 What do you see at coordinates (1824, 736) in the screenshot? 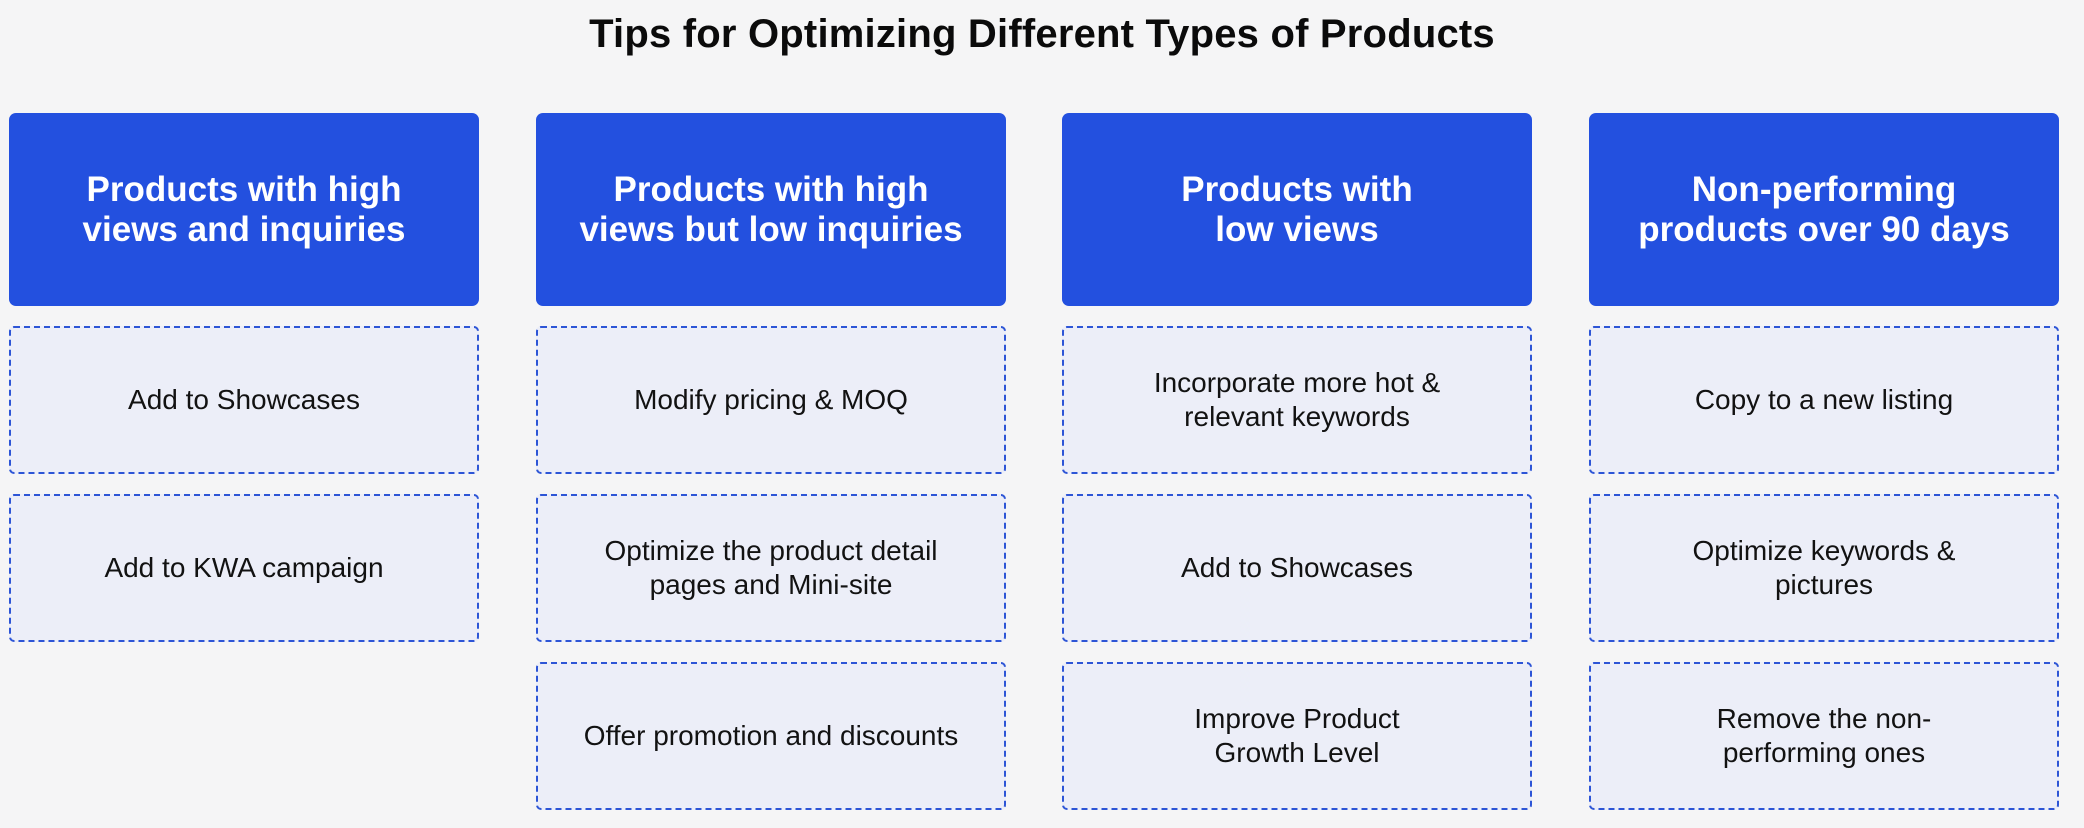
I see `tip-box: Remove the non-performing ones` at bounding box center [1824, 736].